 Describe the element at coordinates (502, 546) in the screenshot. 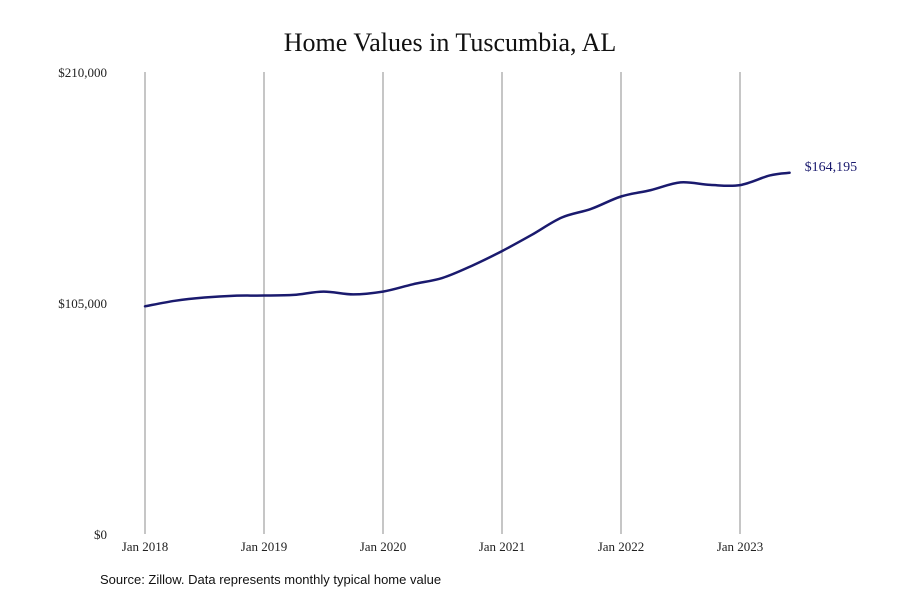

I see `x-tick-label: Jan 2021` at that location.